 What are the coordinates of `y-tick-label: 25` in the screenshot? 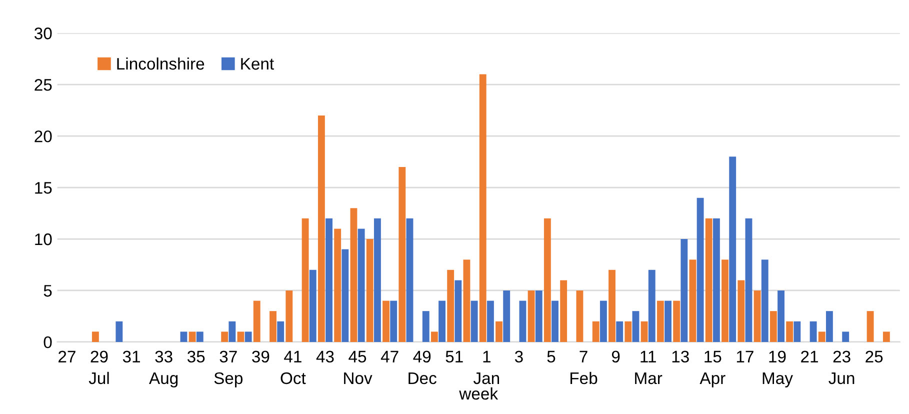 It's located at (43, 84).